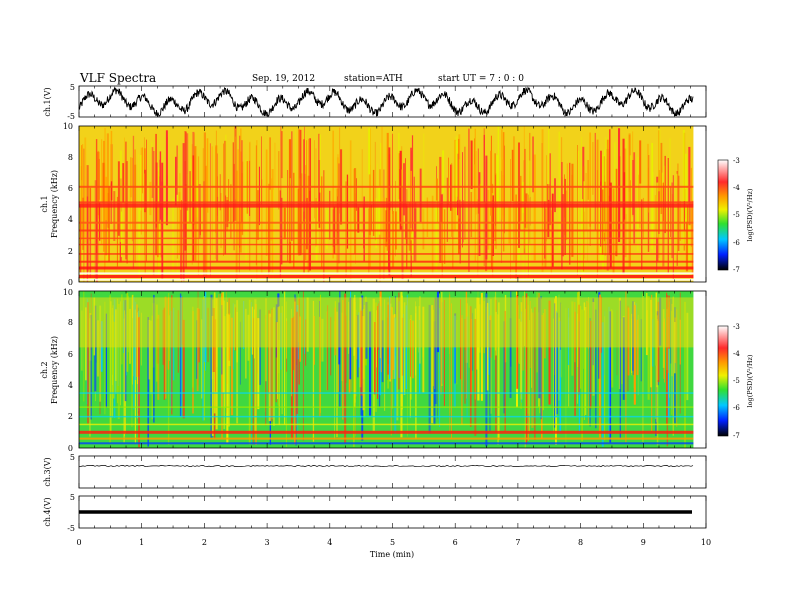  I want to click on colorbar-tick: -5, so click(736, 381).